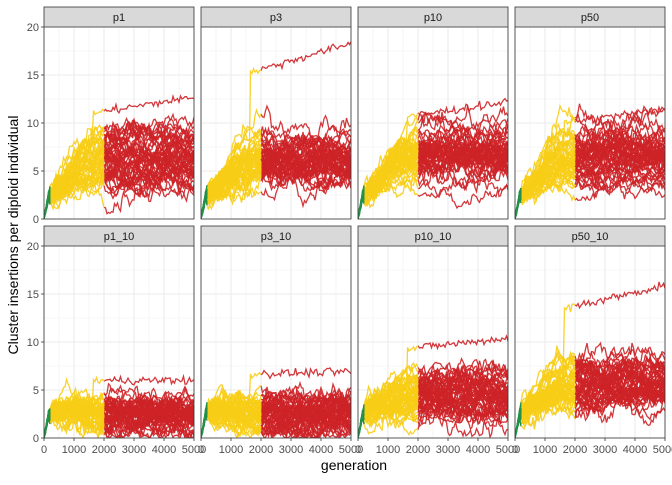 The image size is (672, 485). What do you see at coordinates (33, 343) in the screenshot?
I see `y-tick-label: 10` at bounding box center [33, 343].